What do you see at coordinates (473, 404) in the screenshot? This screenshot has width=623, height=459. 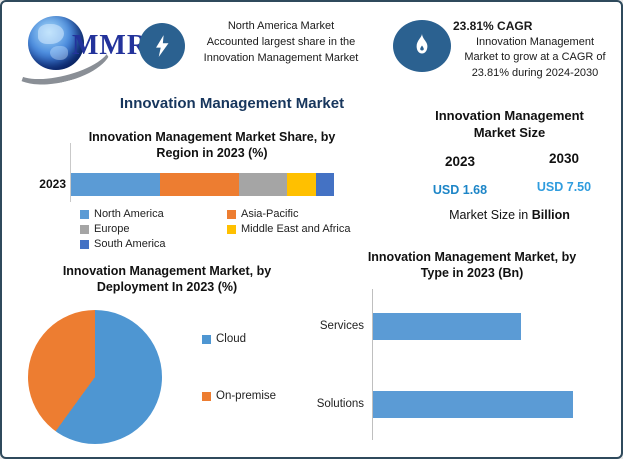 I see `bar-solutions` at bounding box center [473, 404].